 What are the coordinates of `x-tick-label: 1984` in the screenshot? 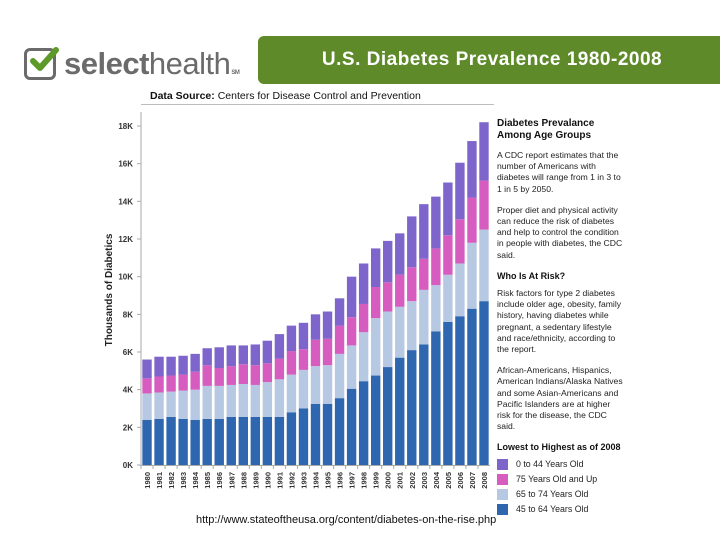 It's located at (195, 480).